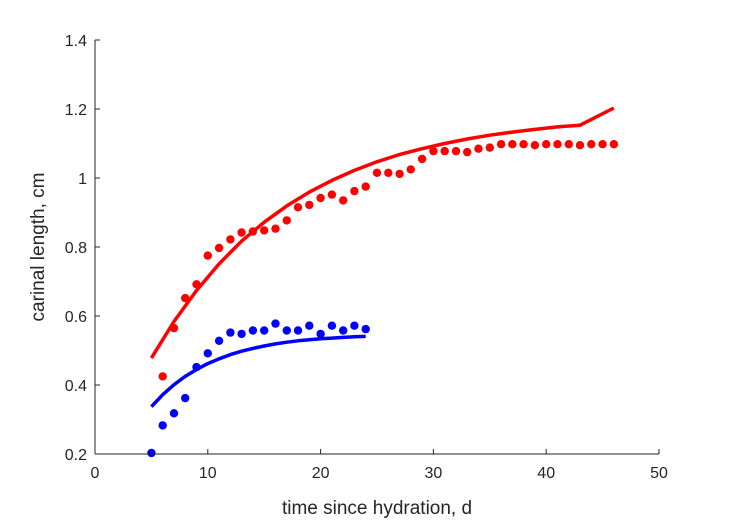 The width and height of the screenshot is (729, 521). Describe the element at coordinates (95, 473) in the screenshot. I see `x-tick-label: 0` at that location.